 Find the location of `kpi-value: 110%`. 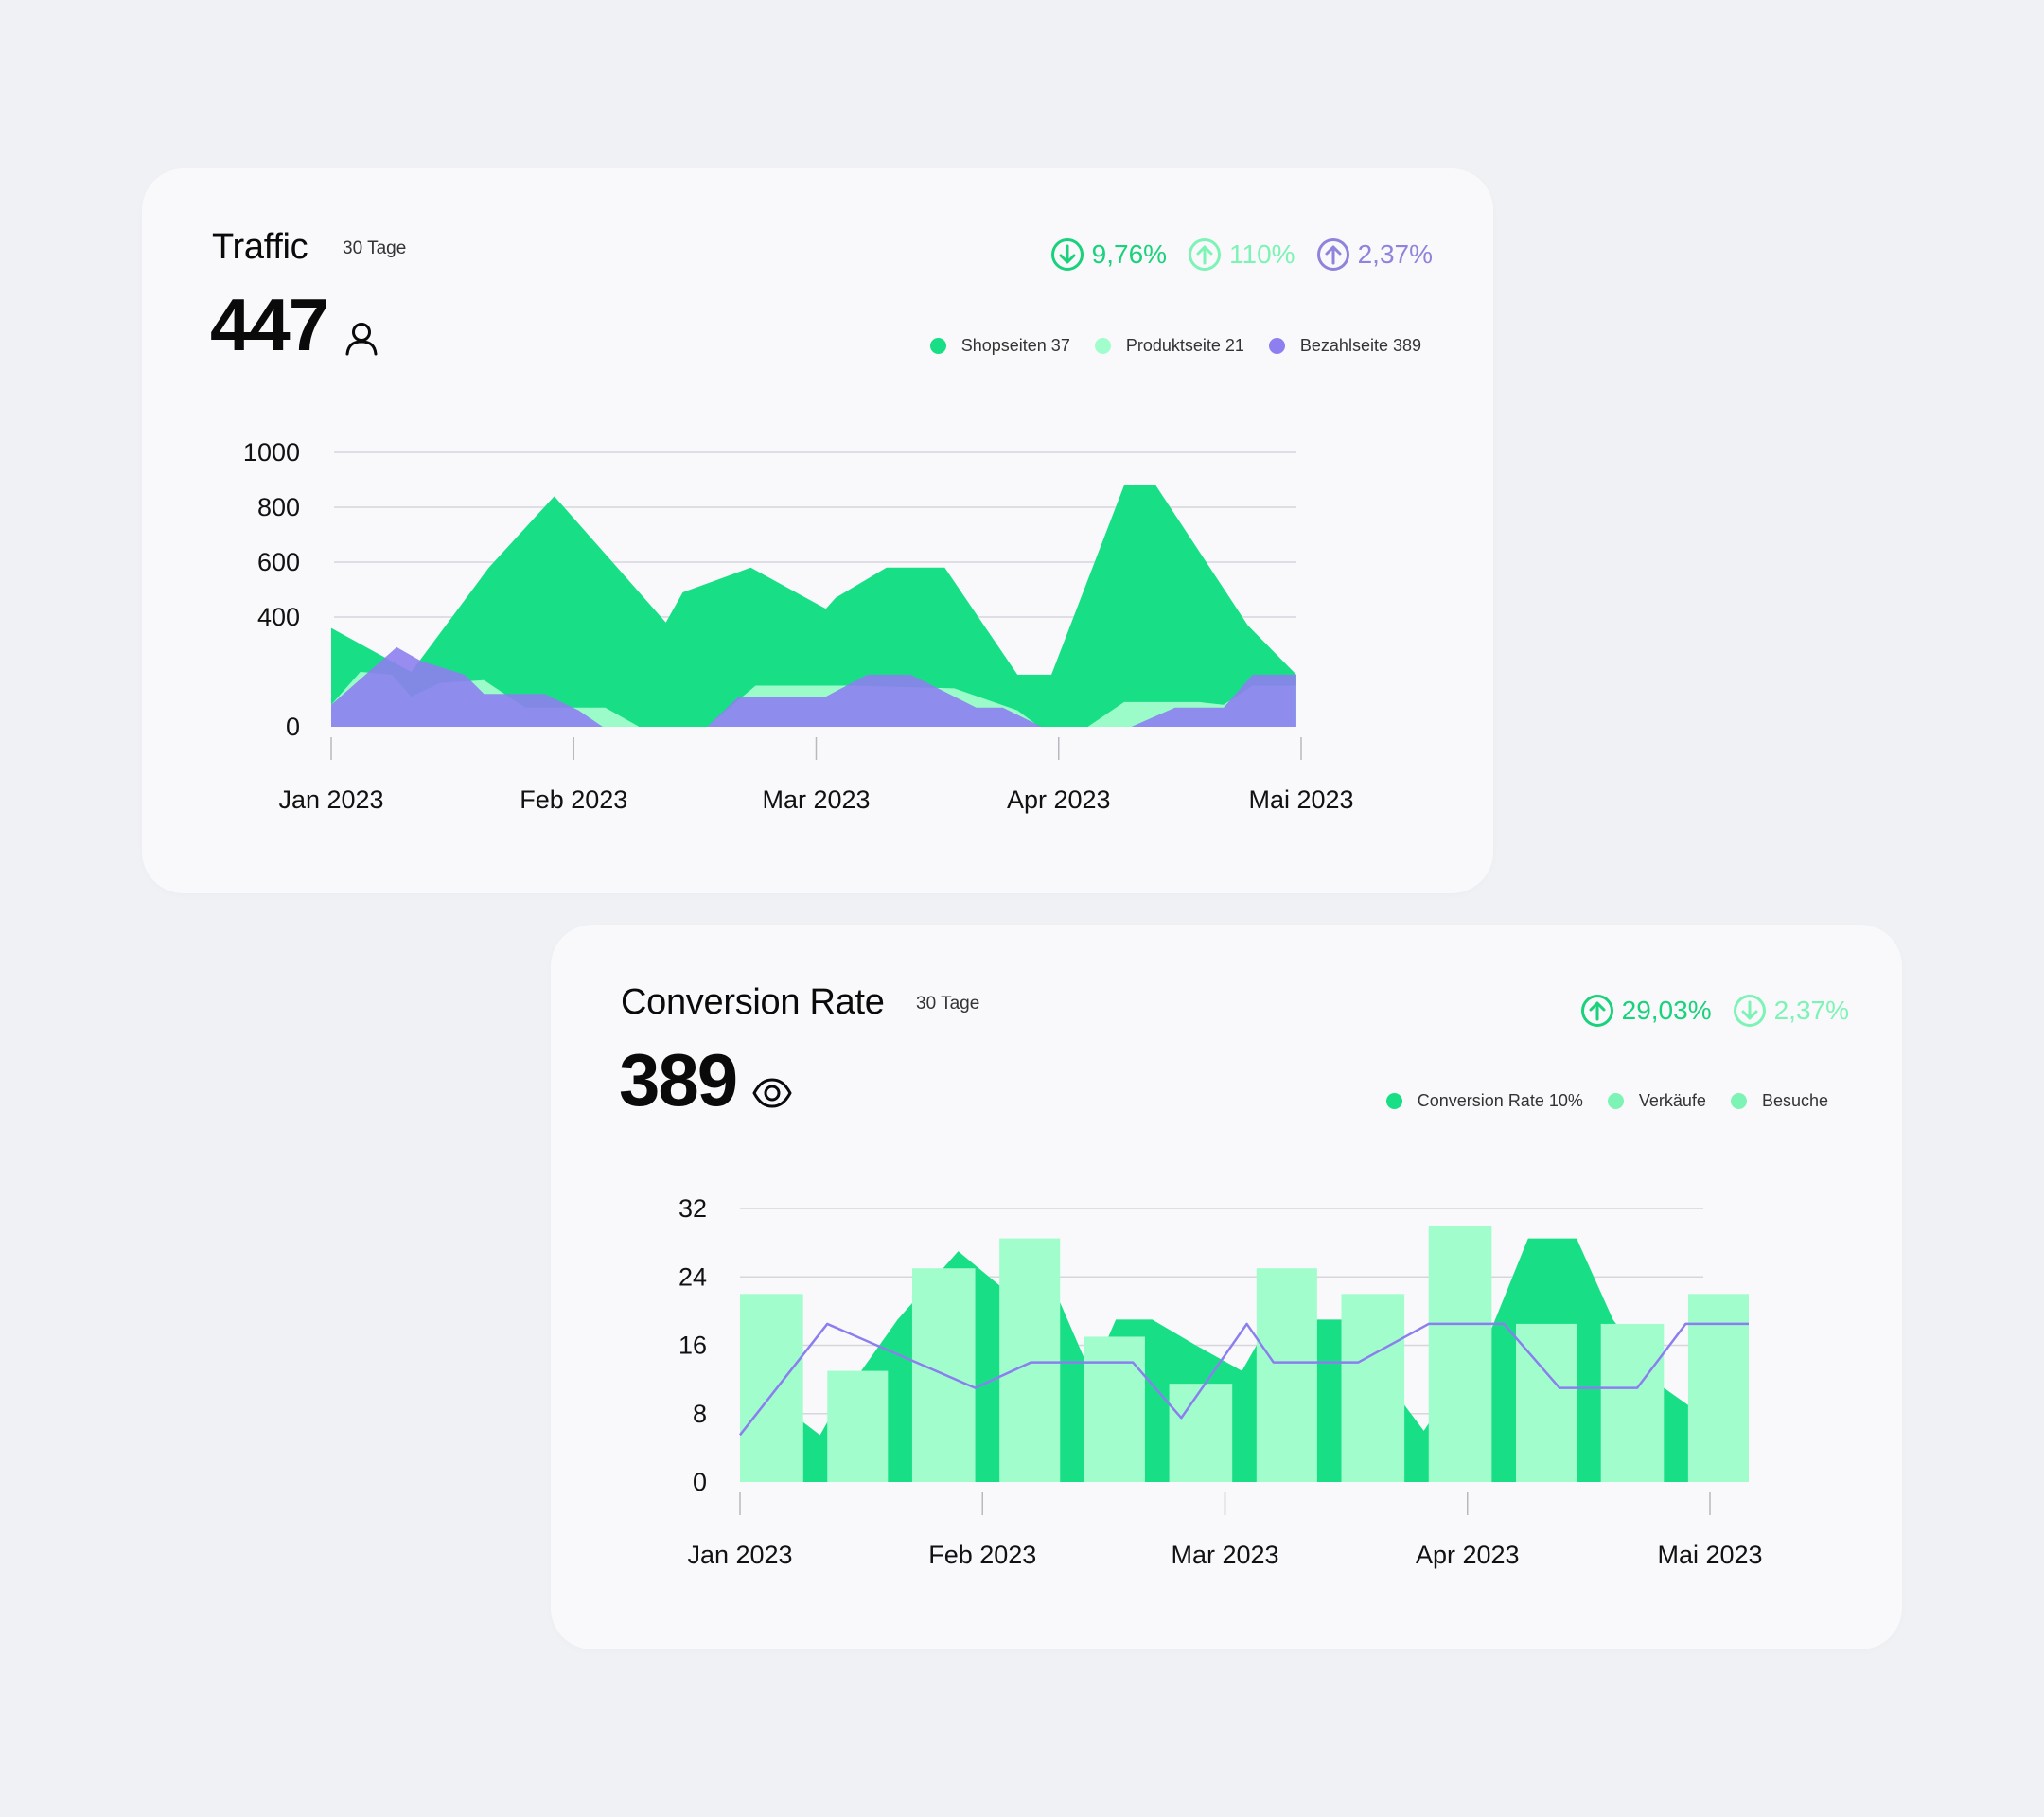

kpi-value: 110% is located at coordinates (1262, 254).